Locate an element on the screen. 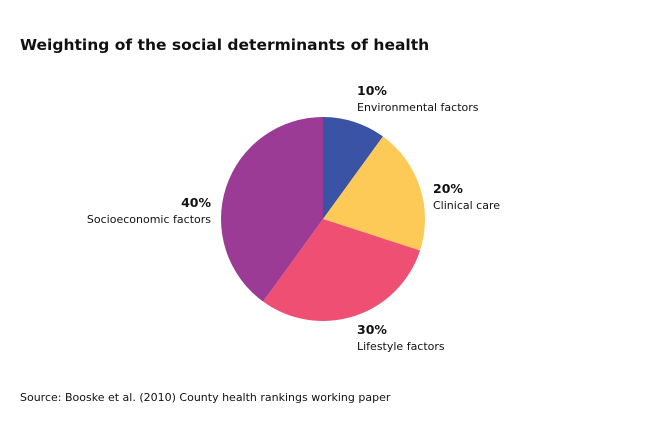 This screenshot has width=648, height=432. category-label: Environmental factors is located at coordinates (418, 107).